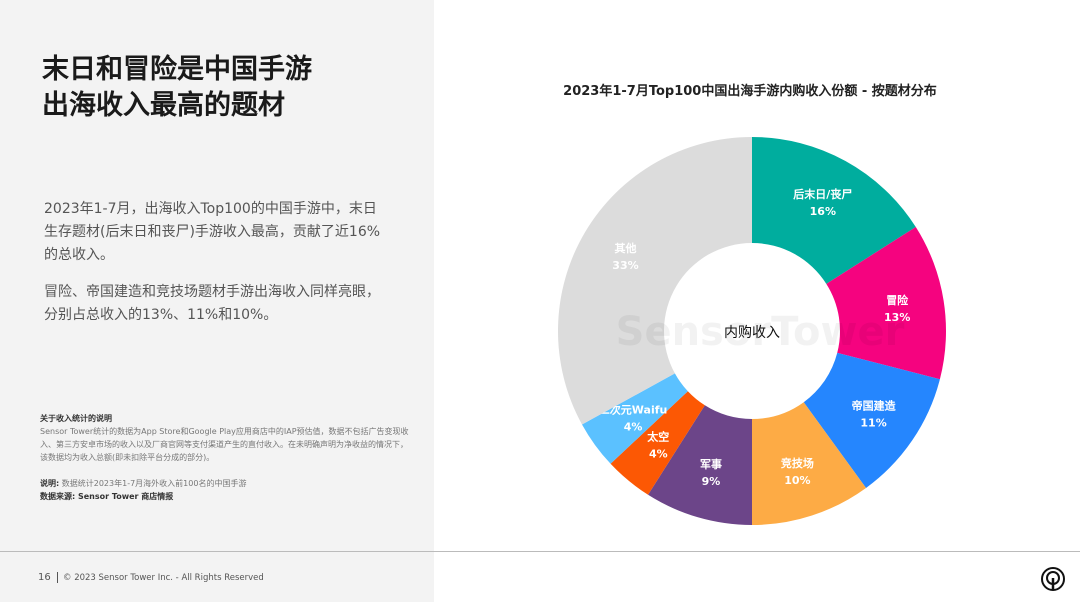  Describe the element at coordinates (874, 406) in the screenshot. I see `slice-category-label: 帝国建造` at that location.